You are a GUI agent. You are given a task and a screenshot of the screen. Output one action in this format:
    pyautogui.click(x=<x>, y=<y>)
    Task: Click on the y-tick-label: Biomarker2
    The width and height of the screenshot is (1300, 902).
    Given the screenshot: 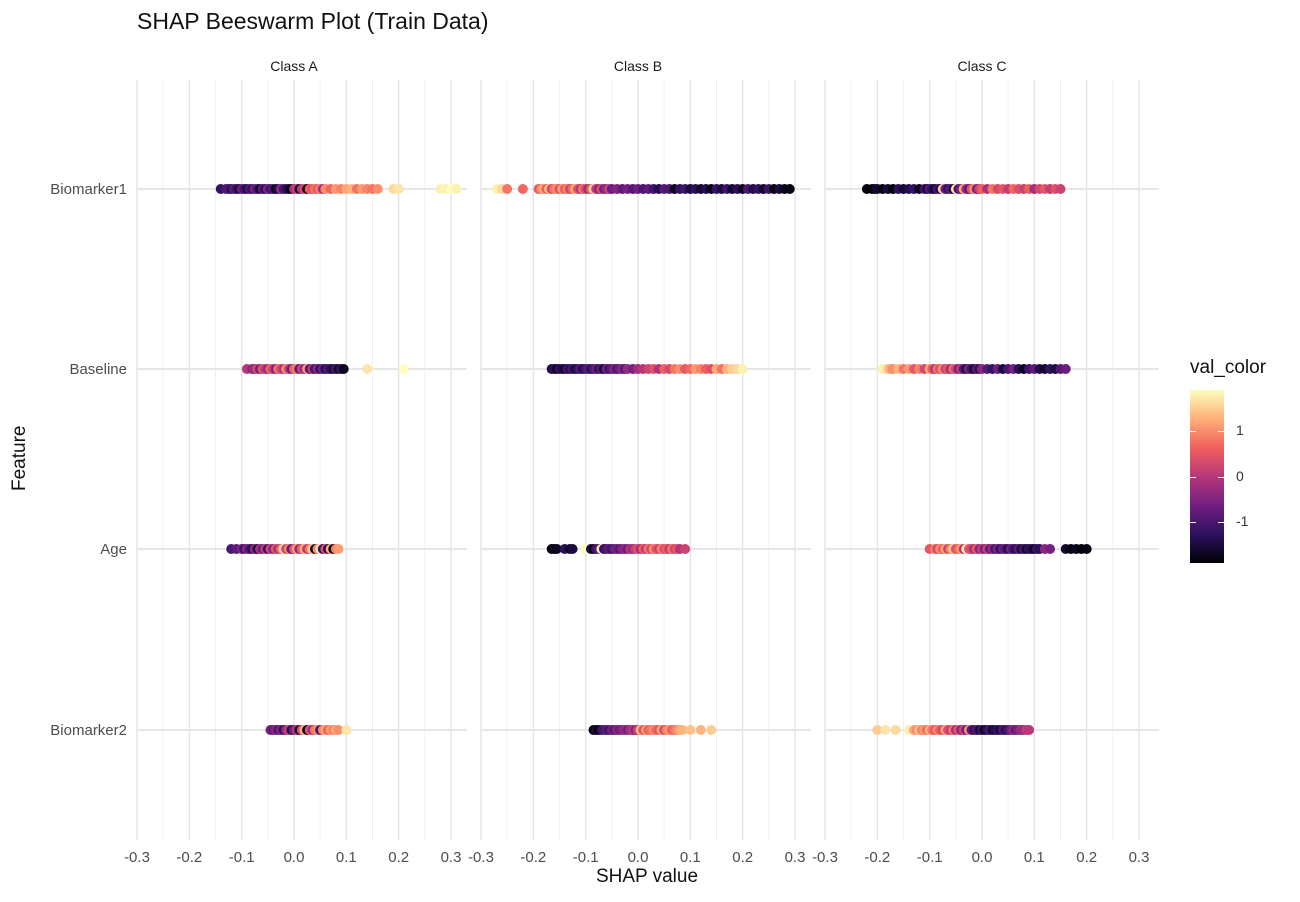 What is the action you would take?
    pyautogui.click(x=88, y=730)
    